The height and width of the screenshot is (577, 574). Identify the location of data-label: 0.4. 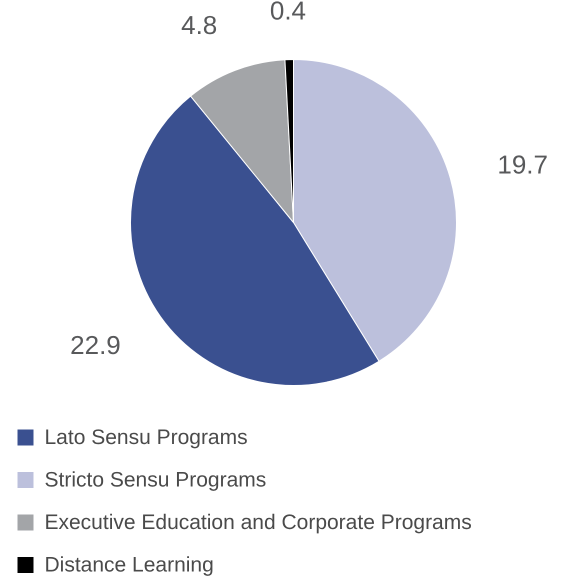
(288, 13).